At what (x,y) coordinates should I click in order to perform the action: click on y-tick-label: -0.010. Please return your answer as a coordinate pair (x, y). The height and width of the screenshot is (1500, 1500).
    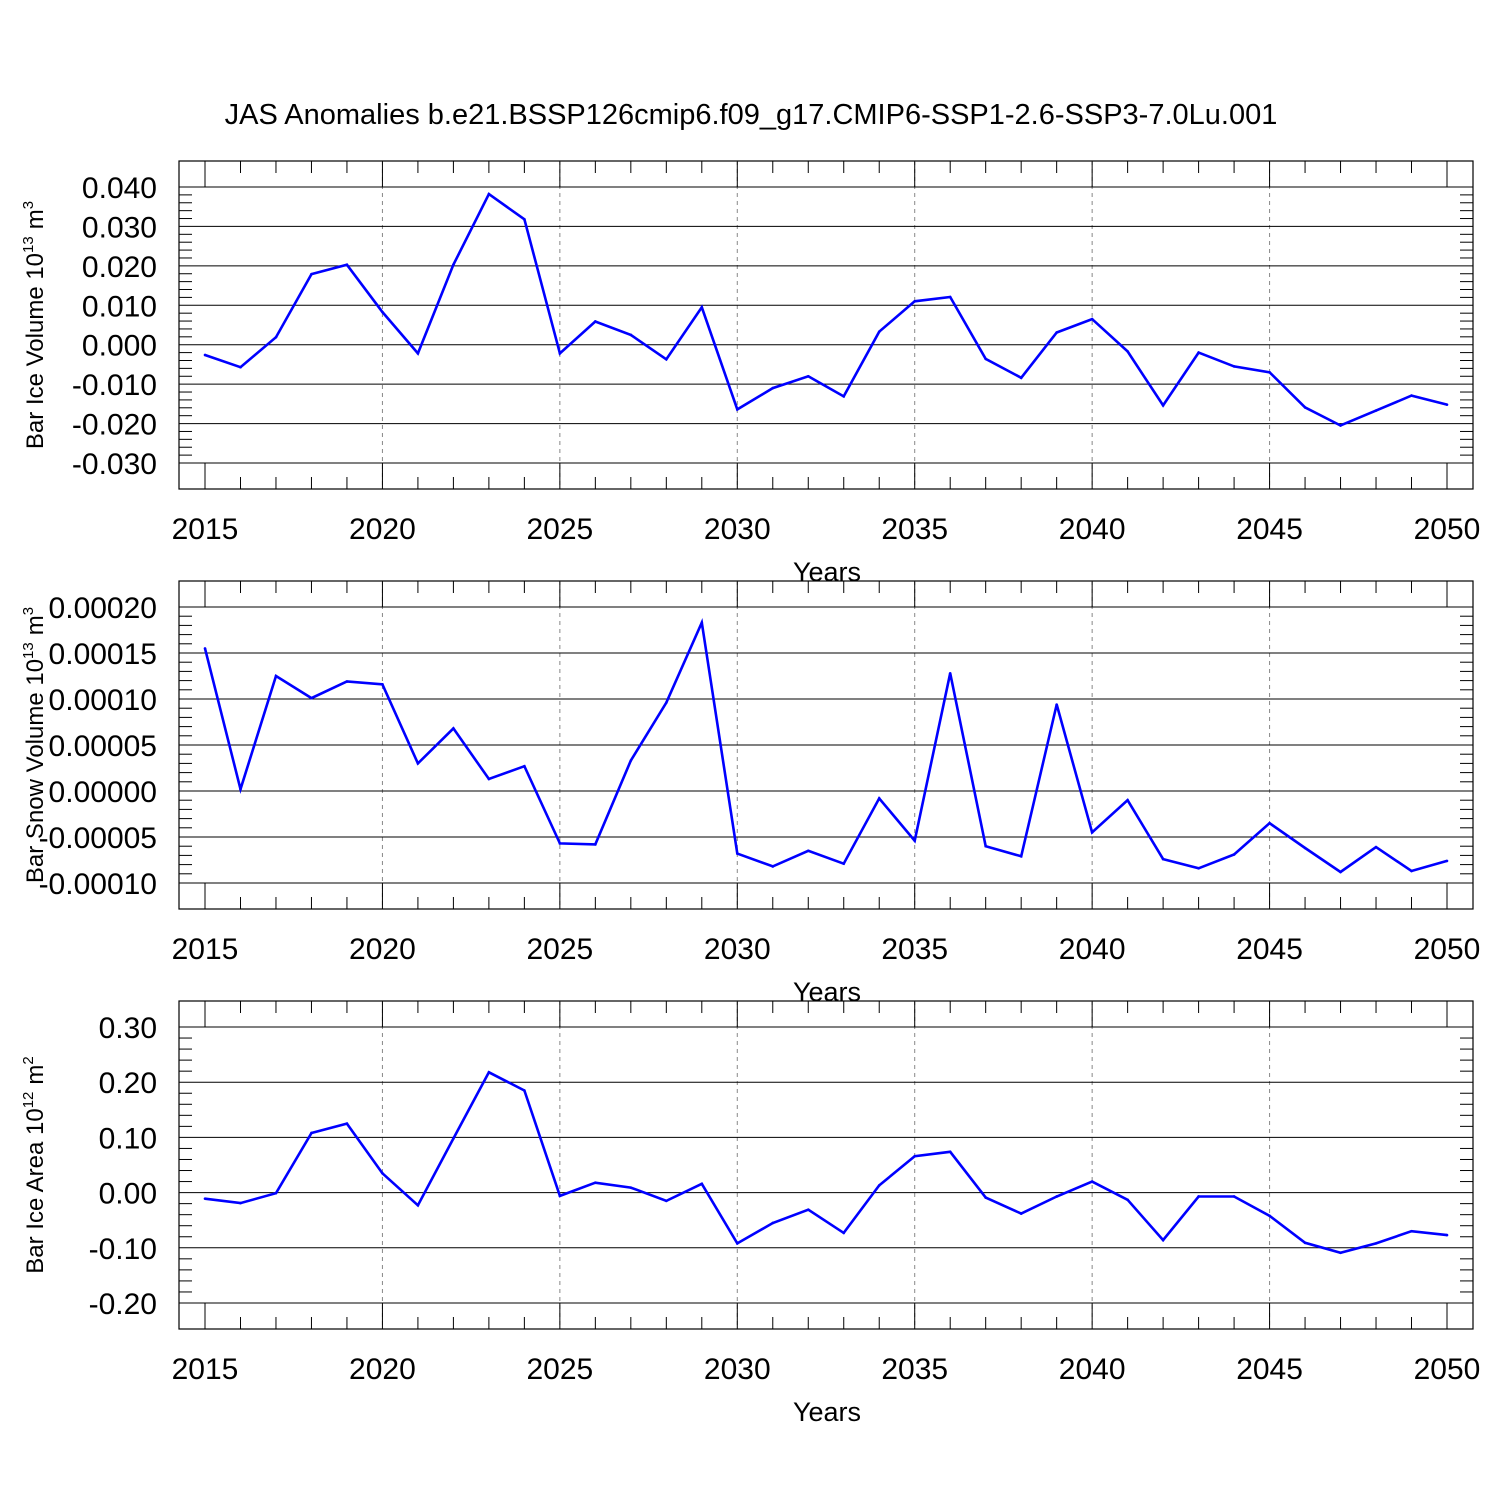
    Looking at the image, I should click on (114, 385).